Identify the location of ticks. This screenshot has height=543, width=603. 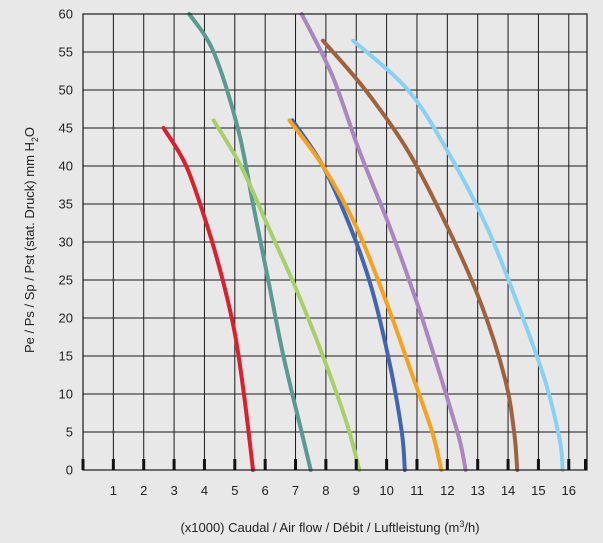
(334, 464).